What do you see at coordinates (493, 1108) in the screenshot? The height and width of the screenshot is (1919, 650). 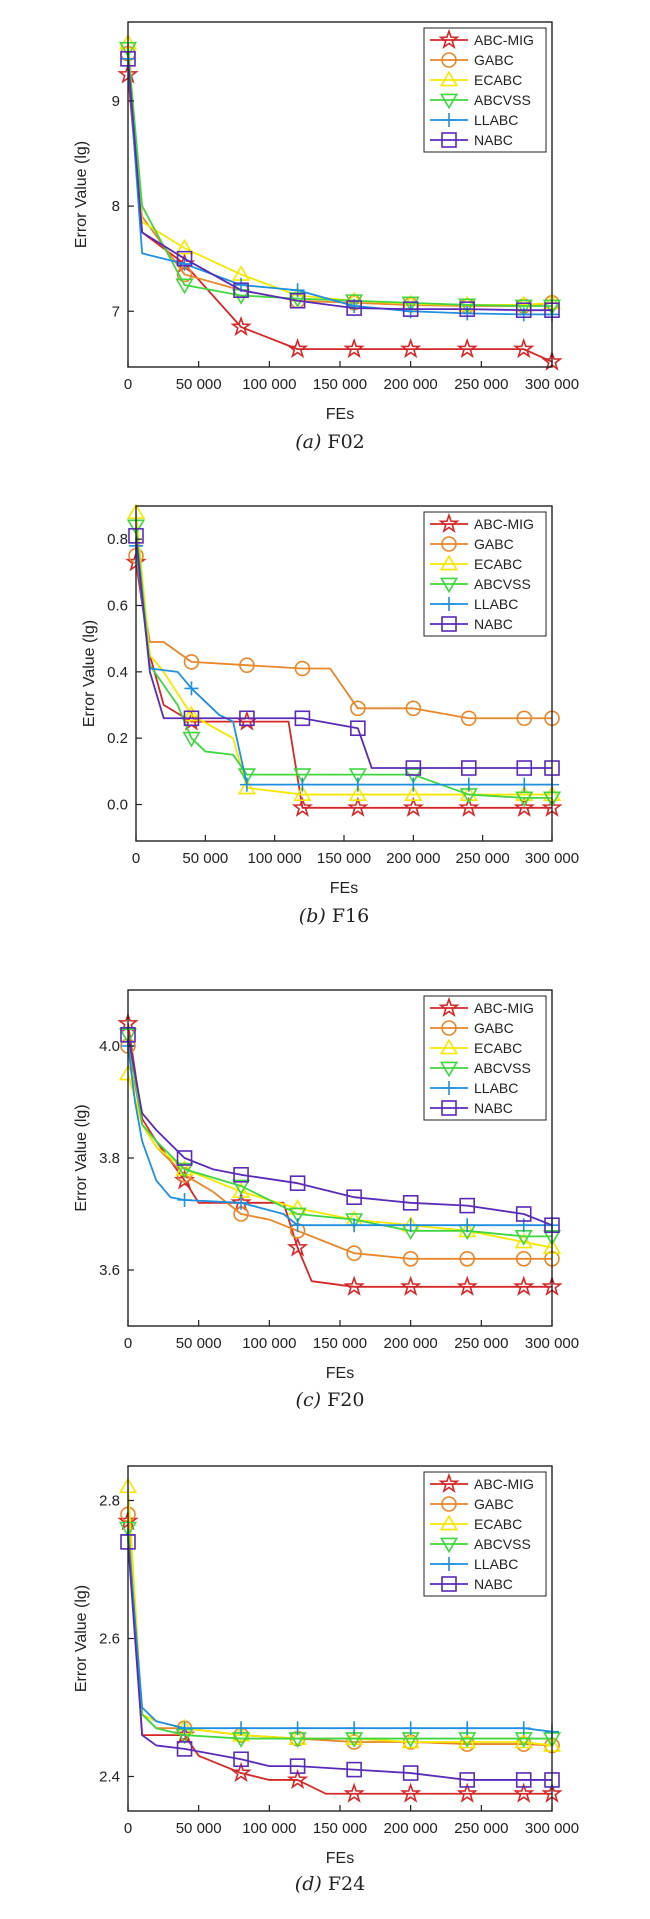 I see `legend-label: NABC` at bounding box center [493, 1108].